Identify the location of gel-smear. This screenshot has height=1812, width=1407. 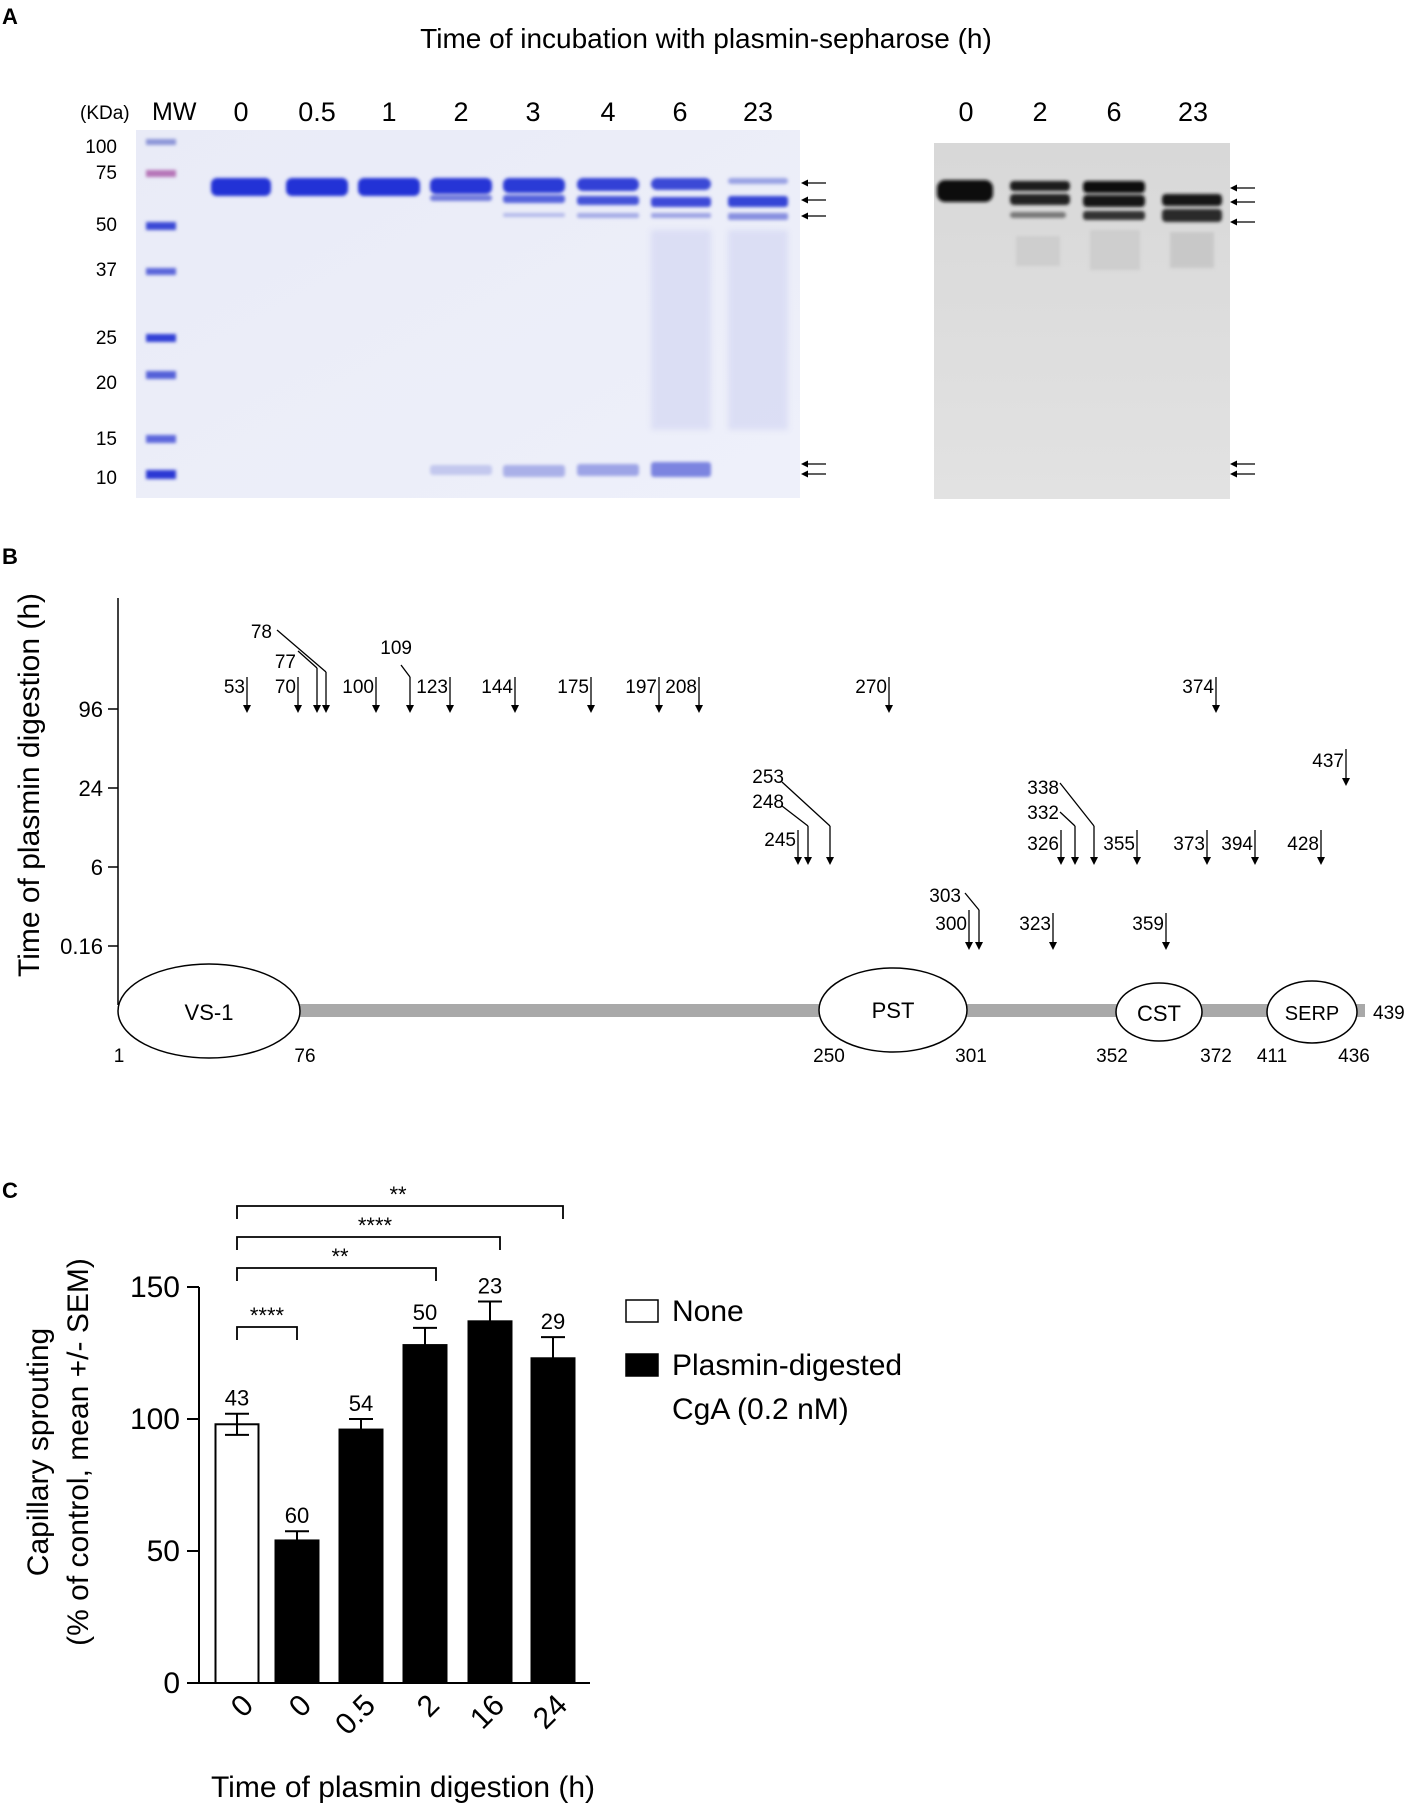
(719, 330).